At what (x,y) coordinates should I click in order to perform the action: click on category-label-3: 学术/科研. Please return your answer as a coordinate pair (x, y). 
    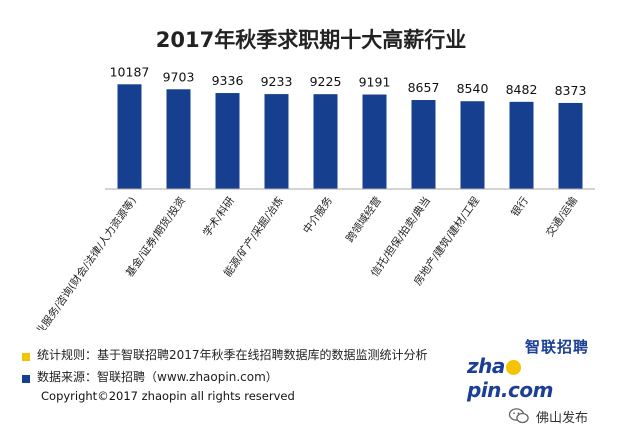
    Looking at the image, I should click on (218, 216).